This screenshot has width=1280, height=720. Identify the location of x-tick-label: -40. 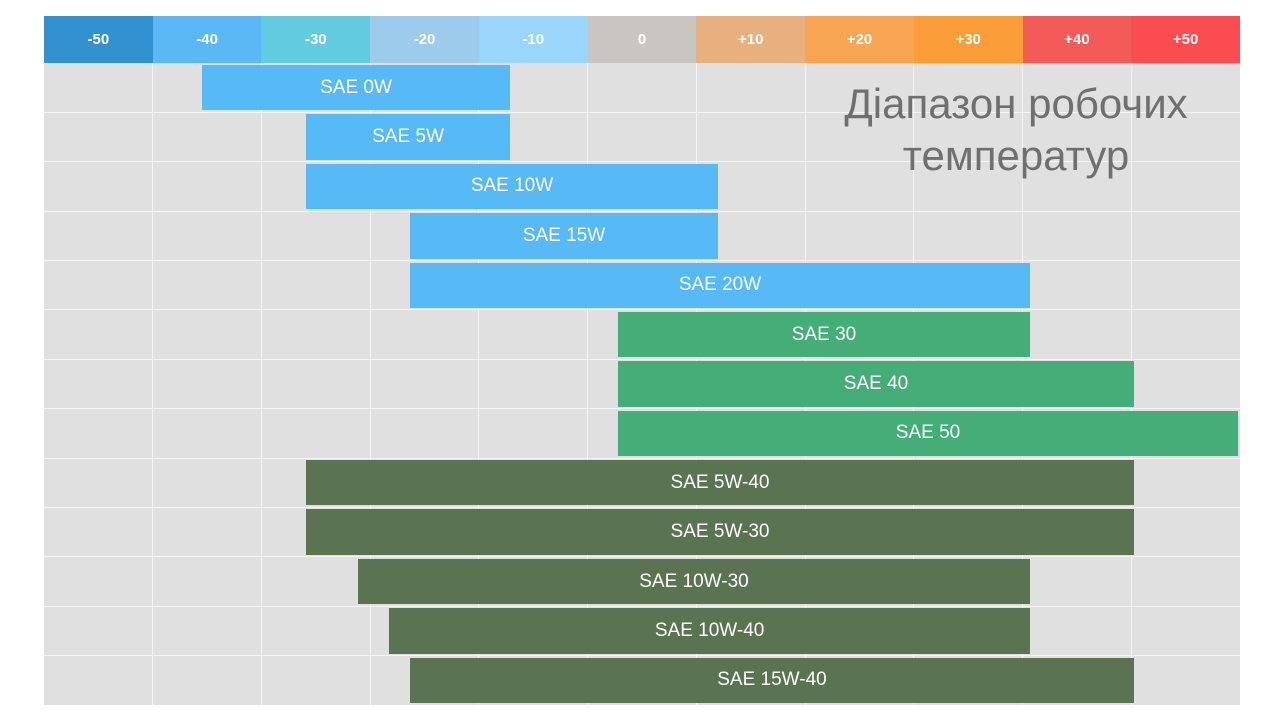
(207, 39).